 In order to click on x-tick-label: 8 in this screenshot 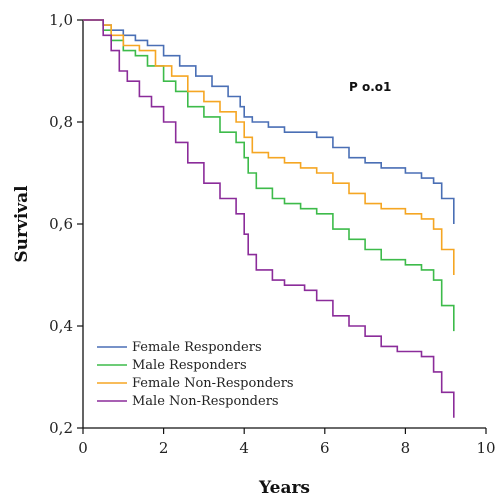, I will do `click(406, 448)`.